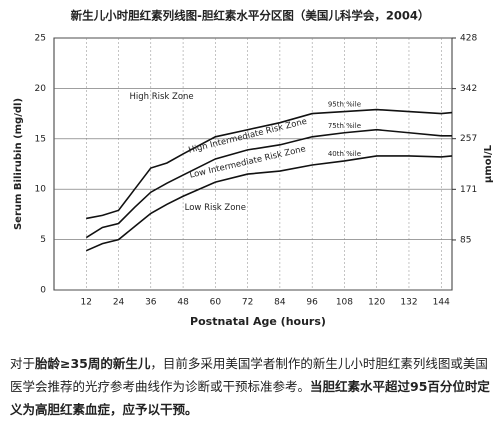  I want to click on x-axis-label: Postnatal Age (hours), so click(258, 321).